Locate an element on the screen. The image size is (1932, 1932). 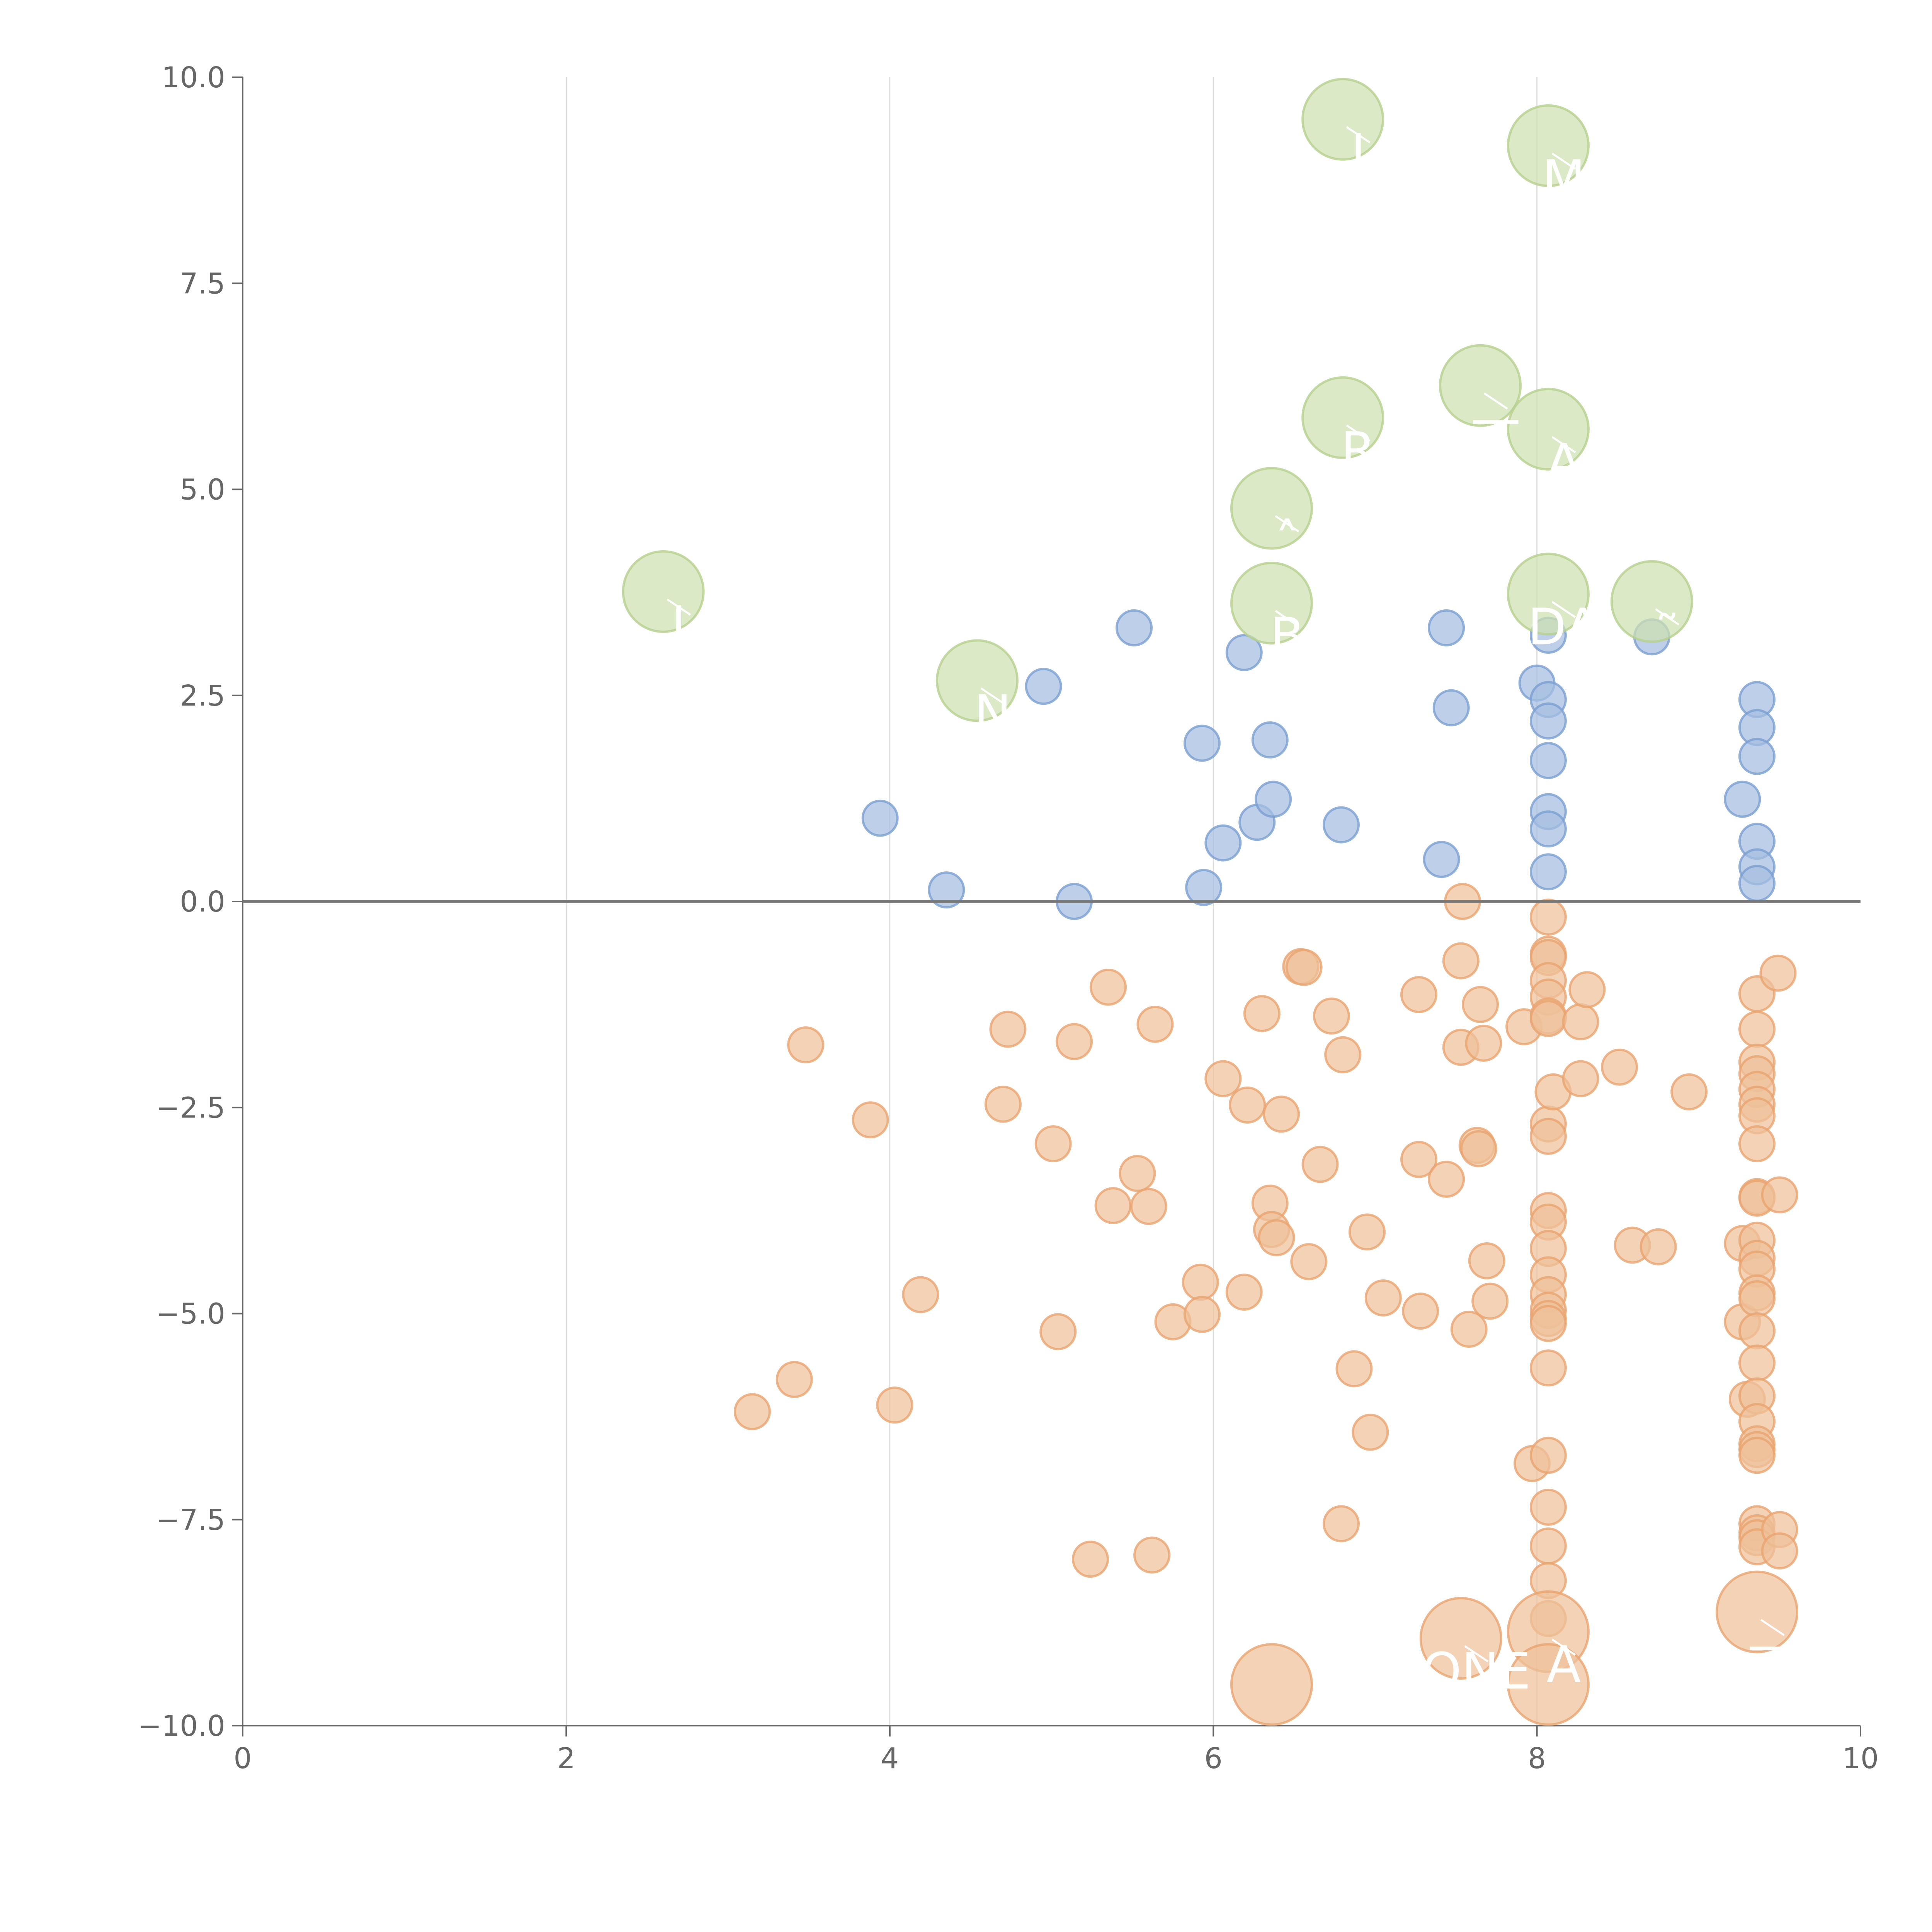
y-tick-label: 10.0 is located at coordinates (193, 78).